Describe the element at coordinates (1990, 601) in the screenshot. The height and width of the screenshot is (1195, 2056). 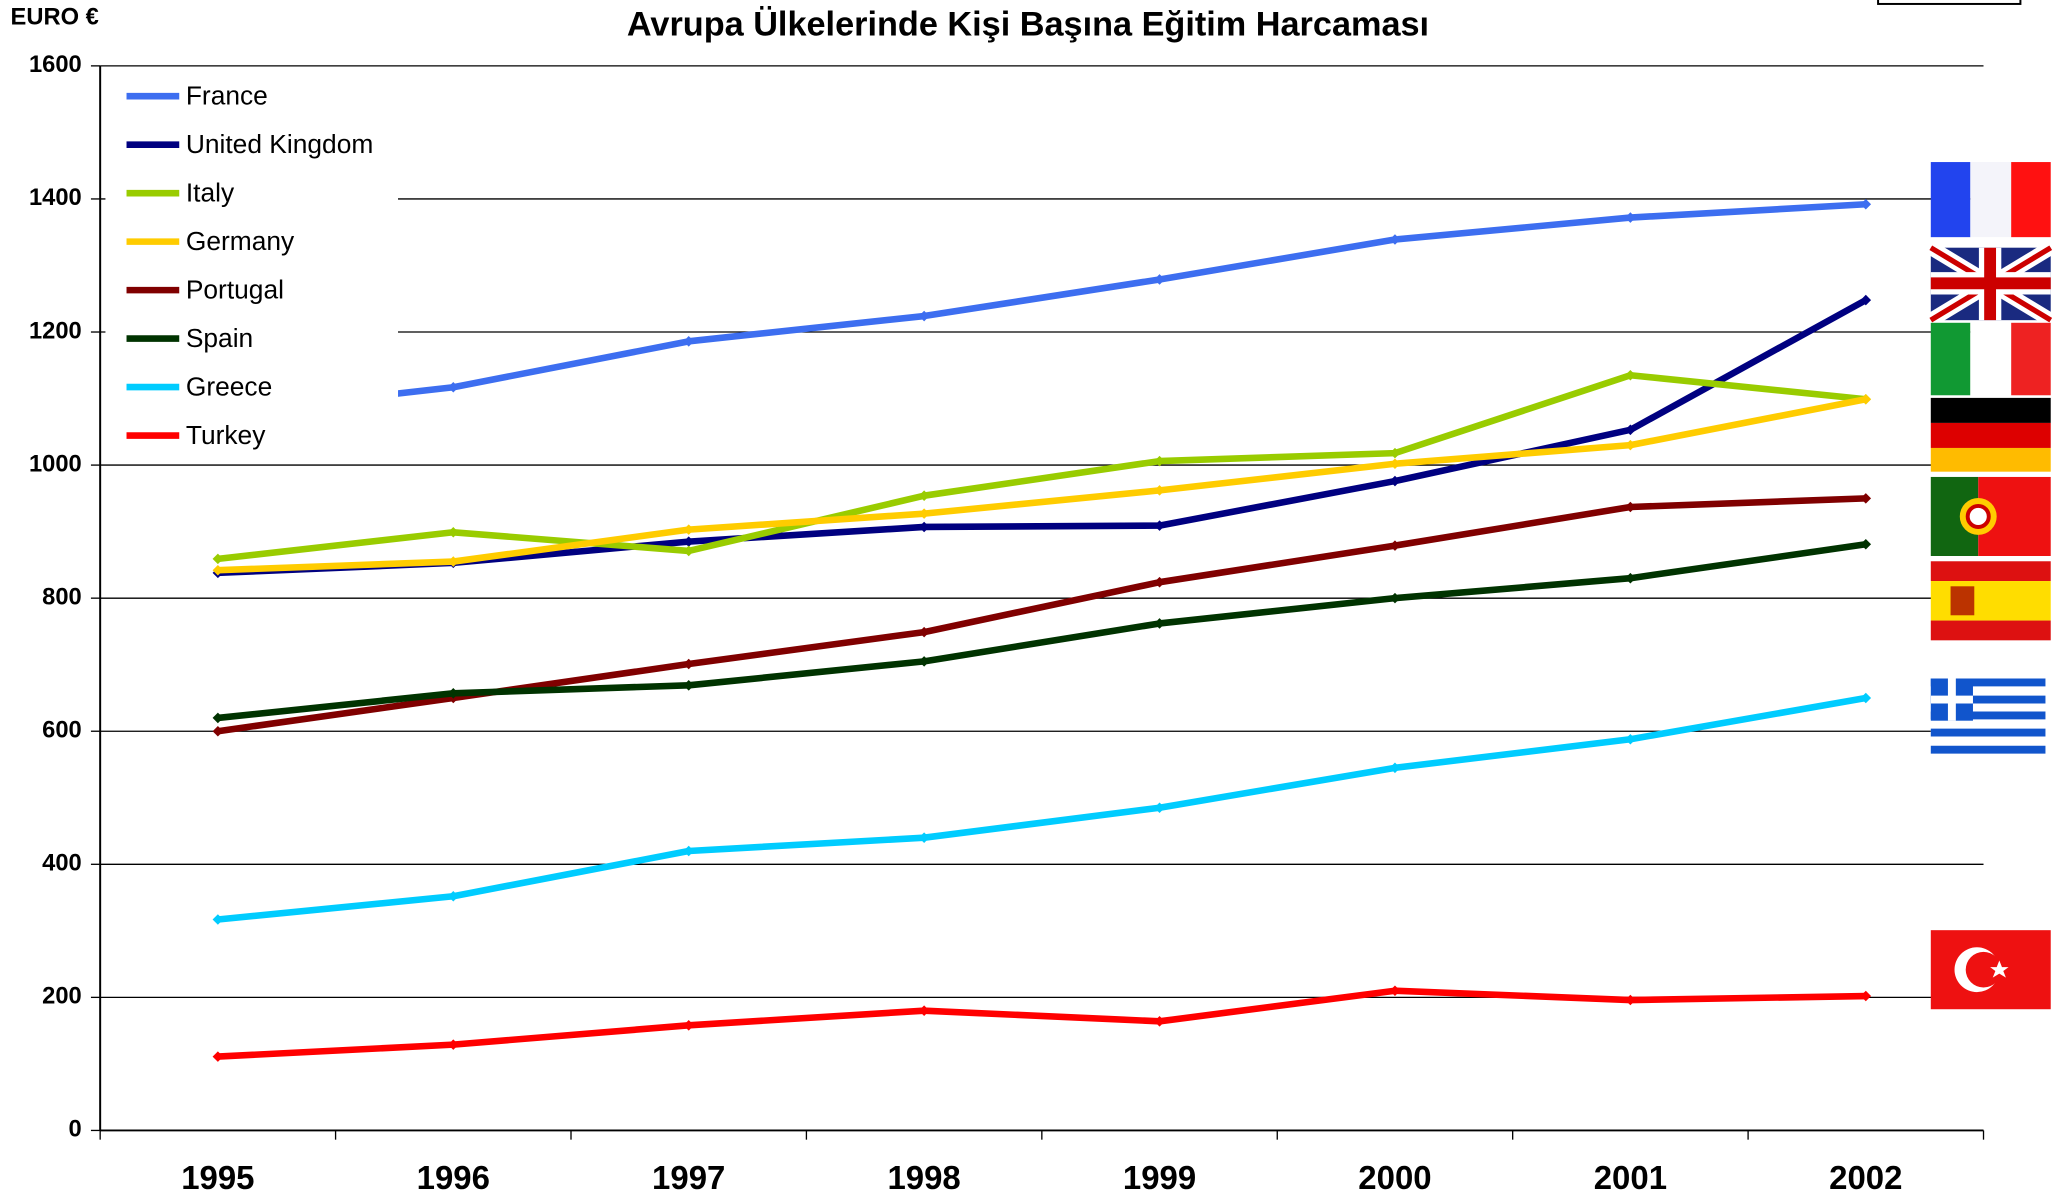
I see `flag-spain` at that location.